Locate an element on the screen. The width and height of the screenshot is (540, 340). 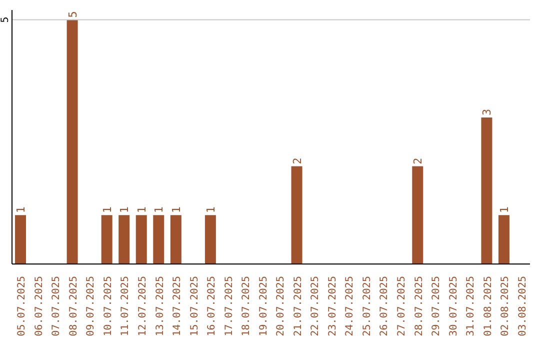
x-tick-label: 02.08.2025 is located at coordinates (506, 306).